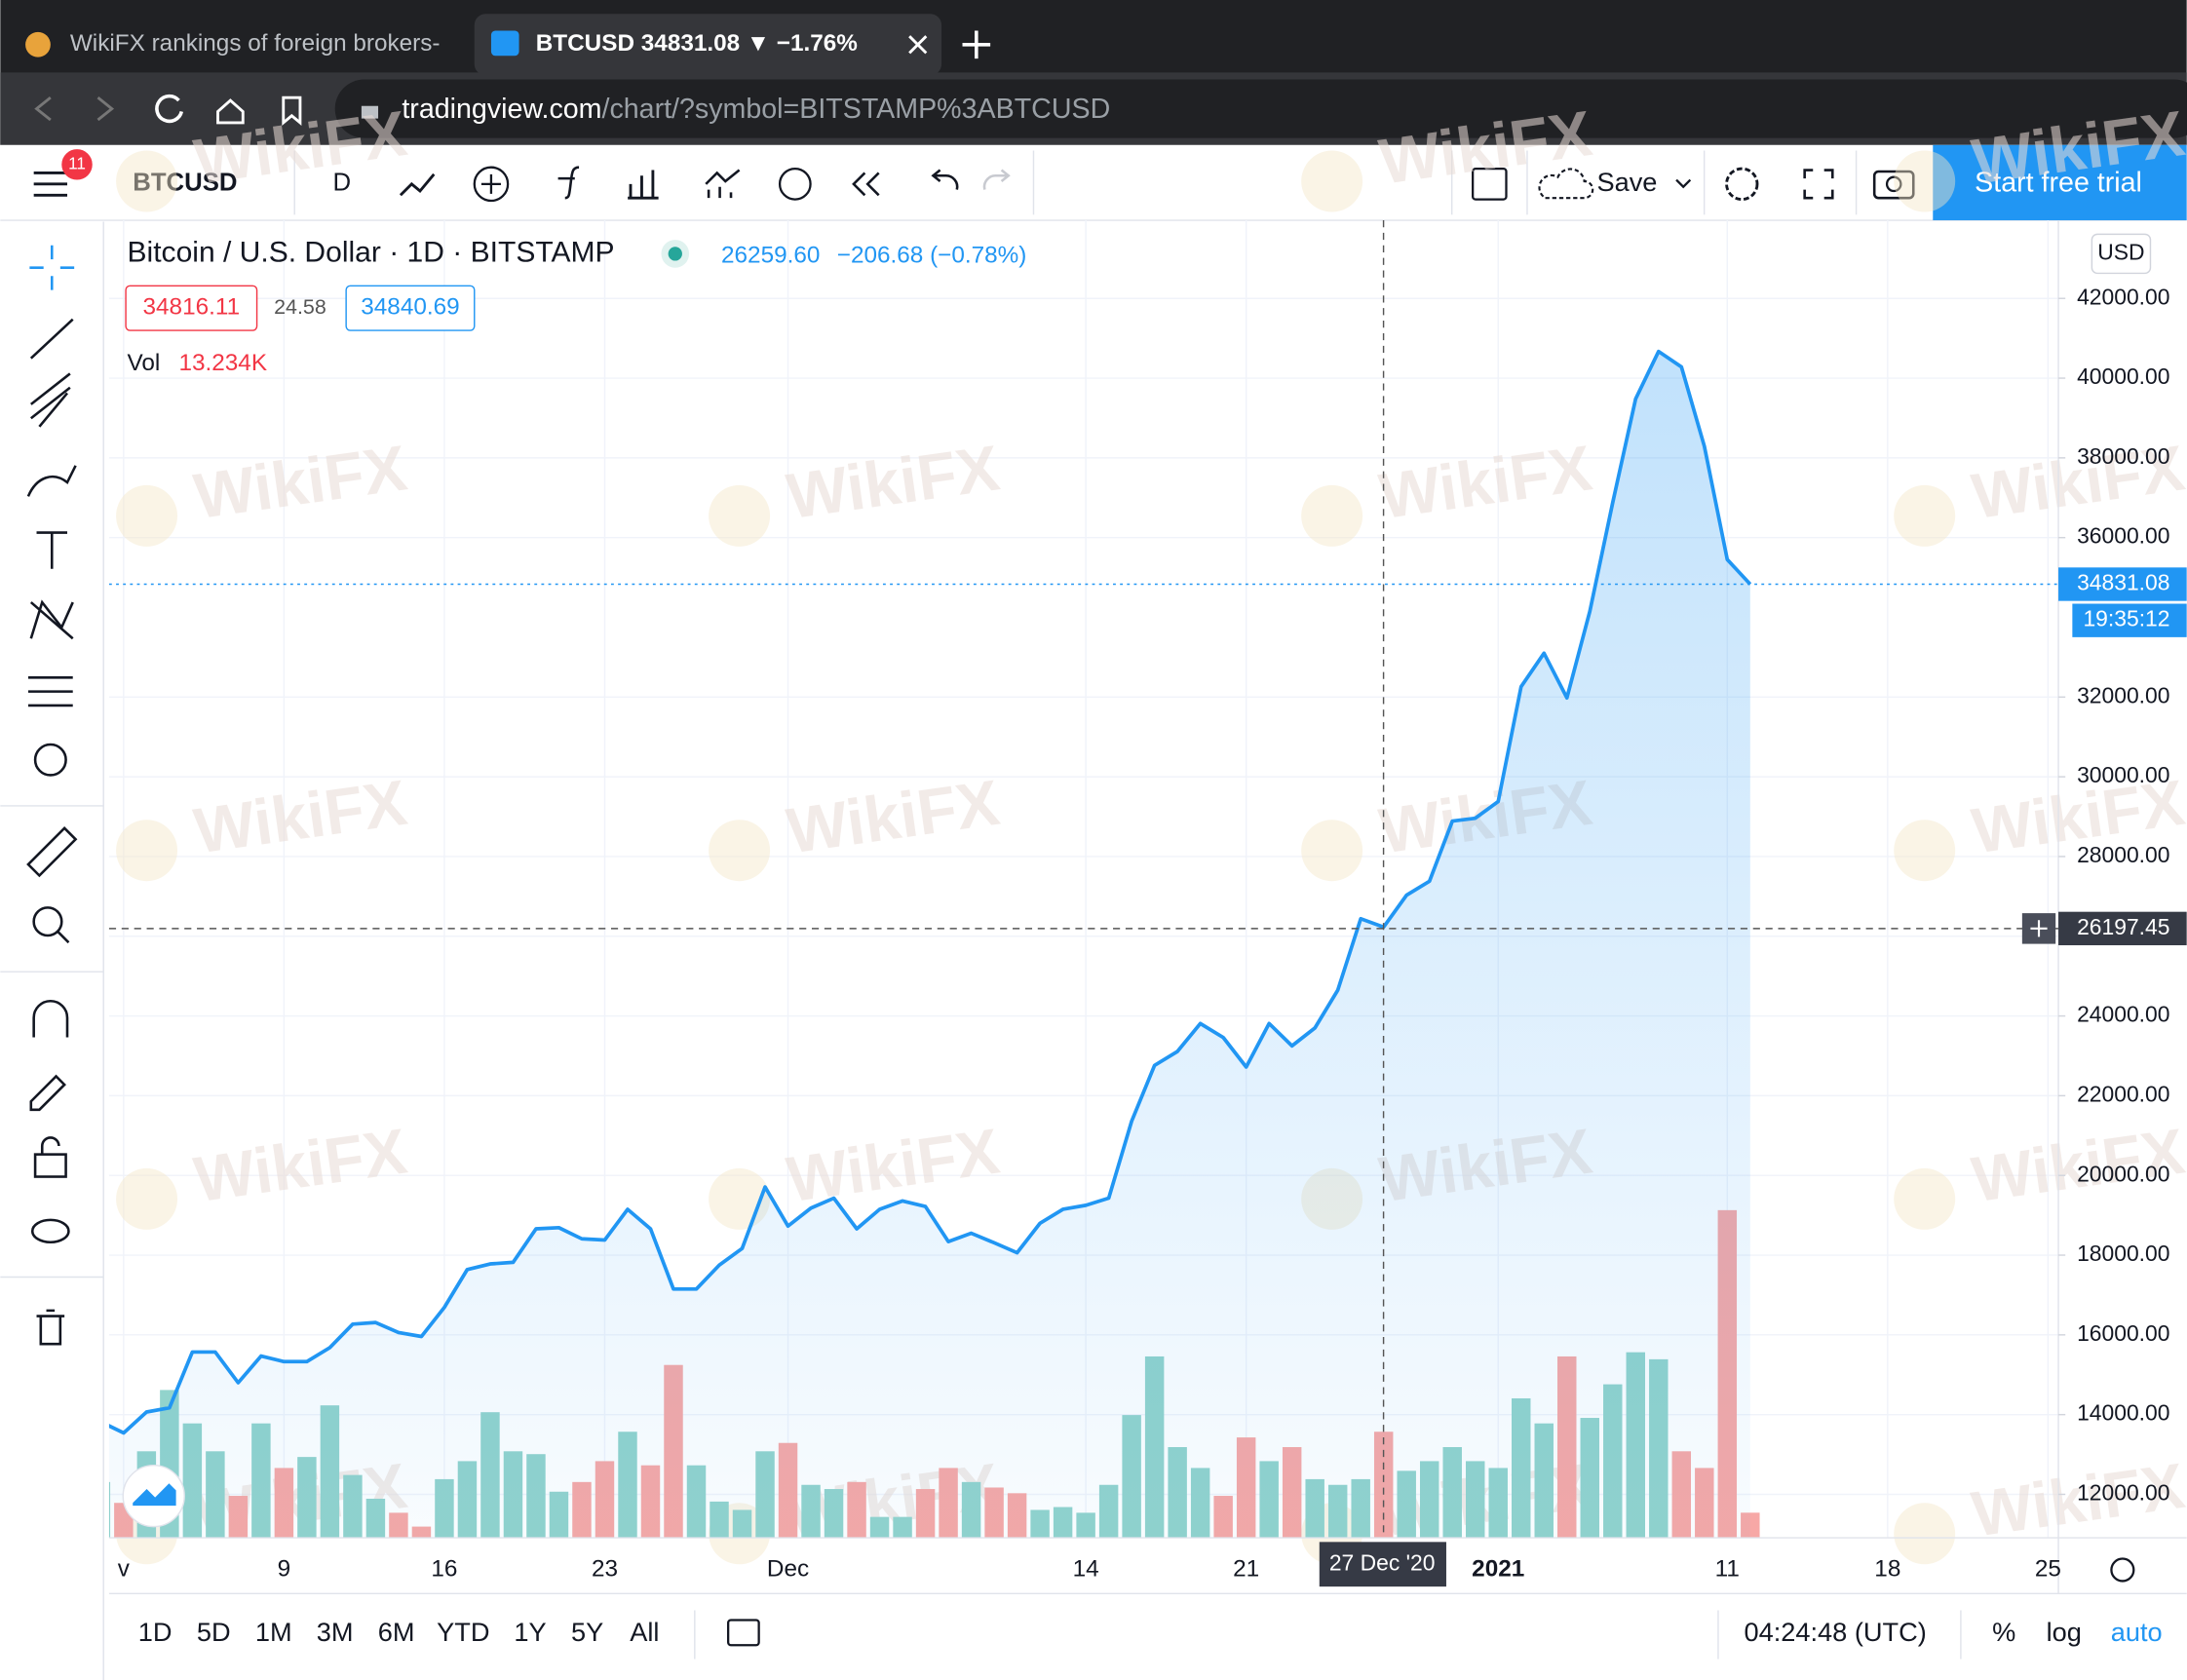  Describe the element at coordinates (50, 691) in the screenshot. I see `prediction-tool` at that location.